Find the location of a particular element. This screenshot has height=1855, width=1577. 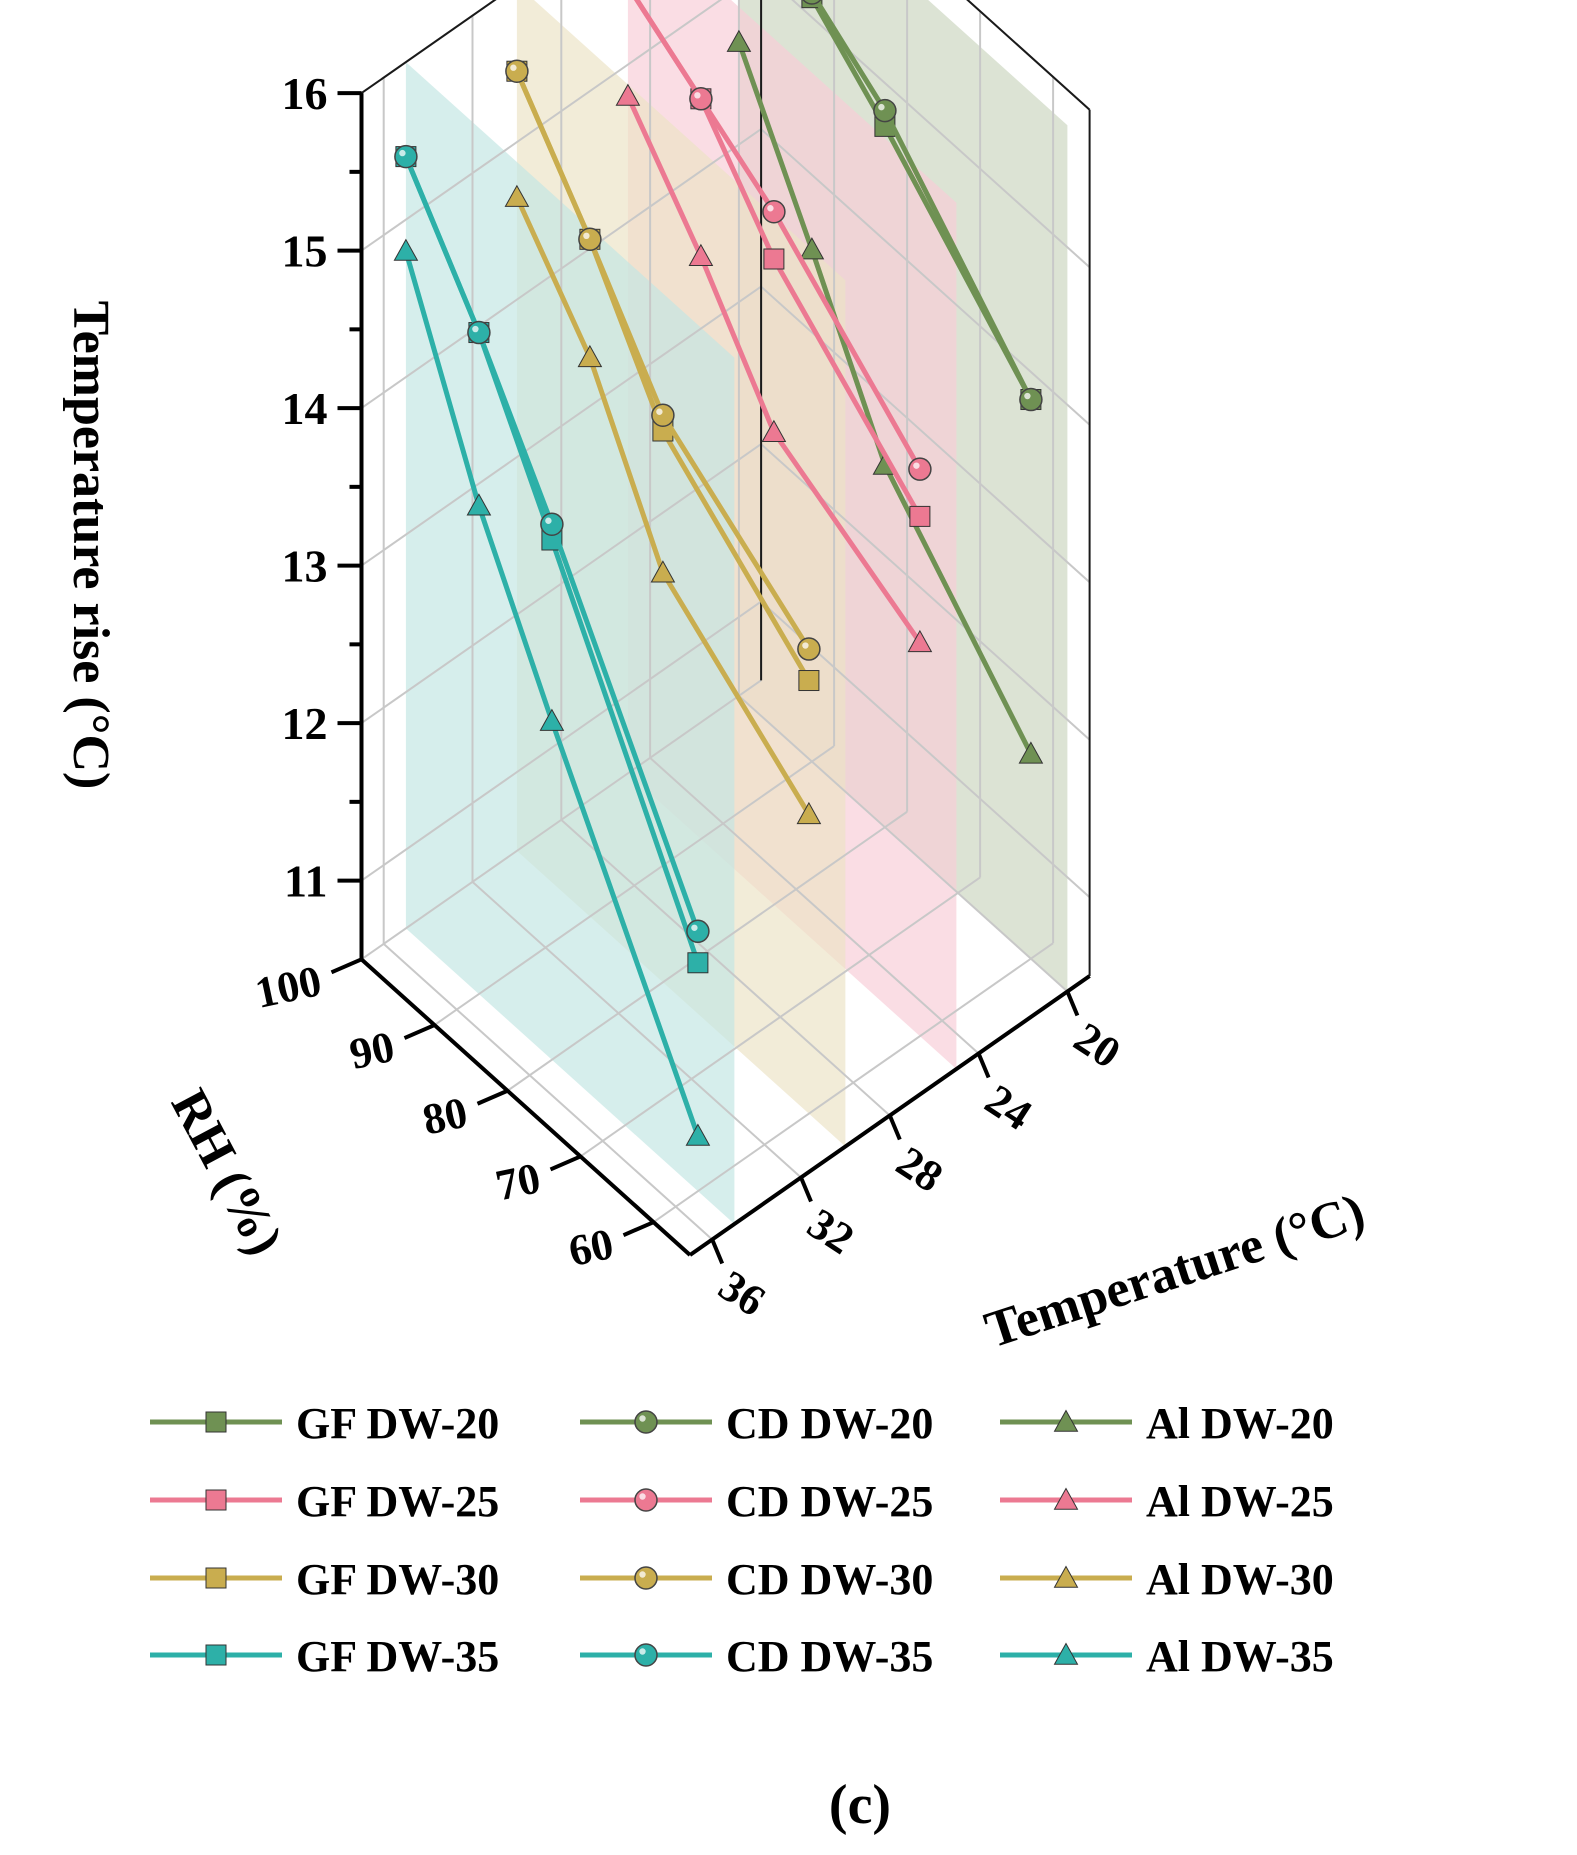

legend-item: Al DW-35 is located at coordinates (1167, 1656).